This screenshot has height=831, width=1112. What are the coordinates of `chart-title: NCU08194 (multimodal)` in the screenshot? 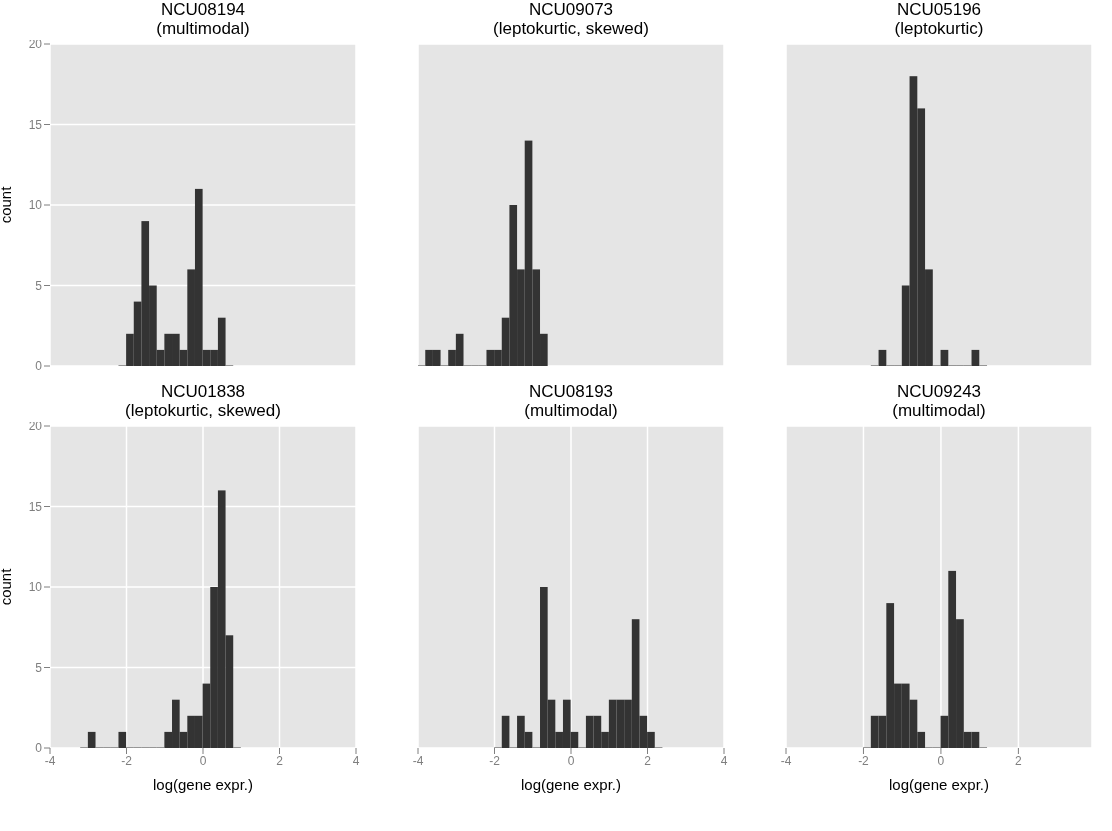 It's located at (203, 19).